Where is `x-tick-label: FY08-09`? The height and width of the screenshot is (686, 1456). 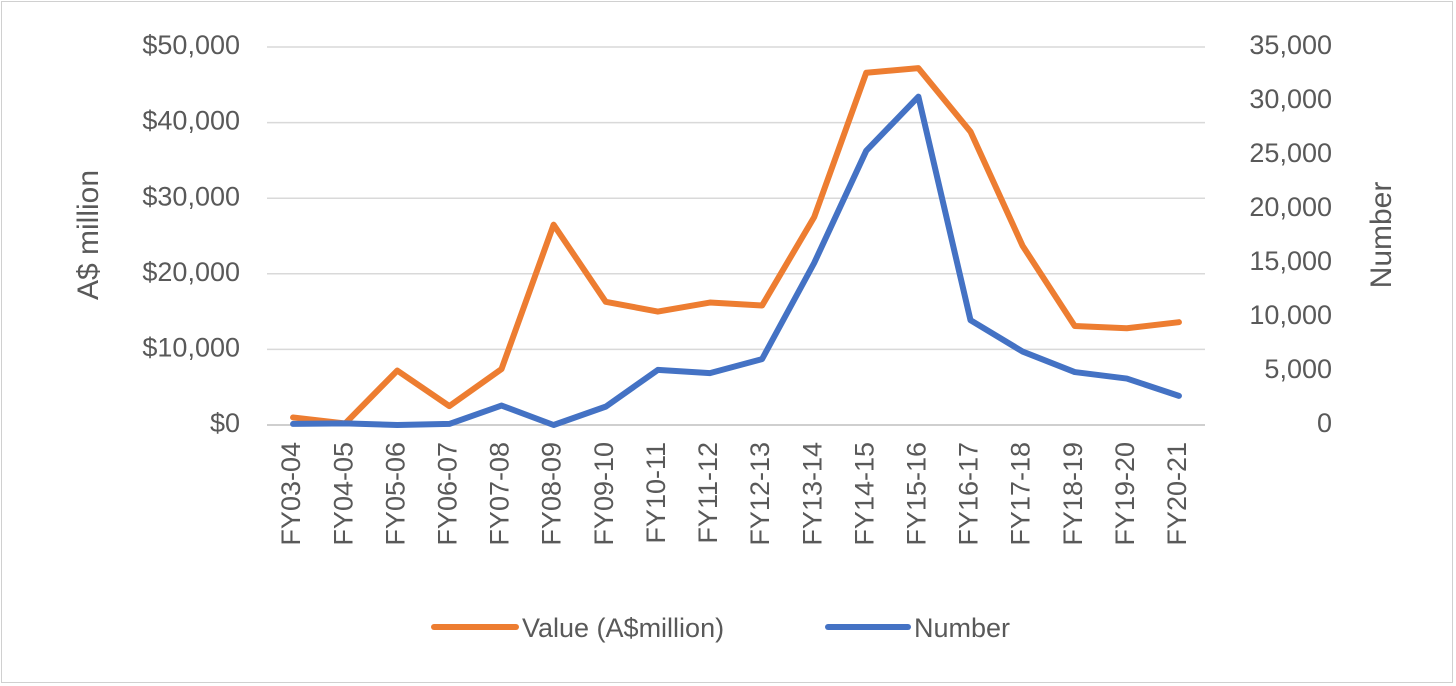
x-tick-label: FY08-09 is located at coordinates (552, 494).